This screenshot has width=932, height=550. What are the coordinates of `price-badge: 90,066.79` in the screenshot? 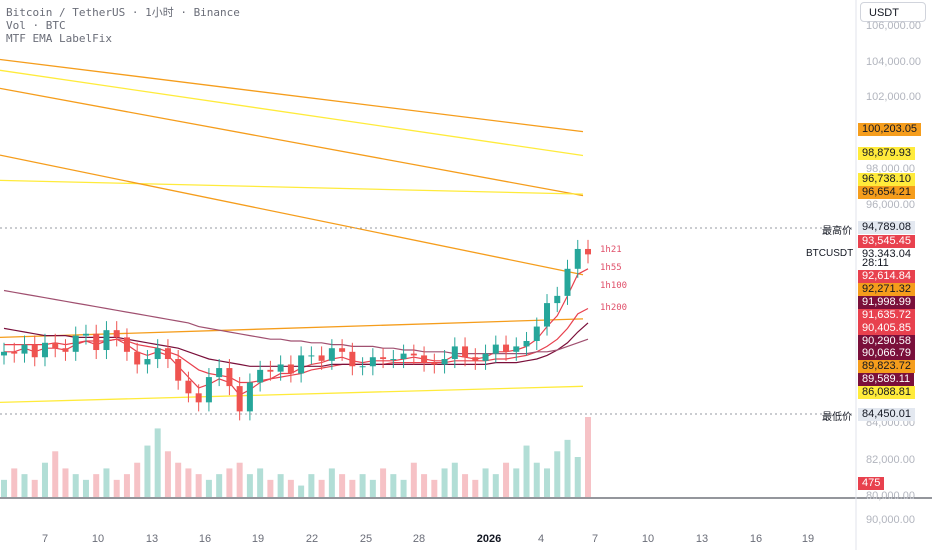 It's located at (886, 353).